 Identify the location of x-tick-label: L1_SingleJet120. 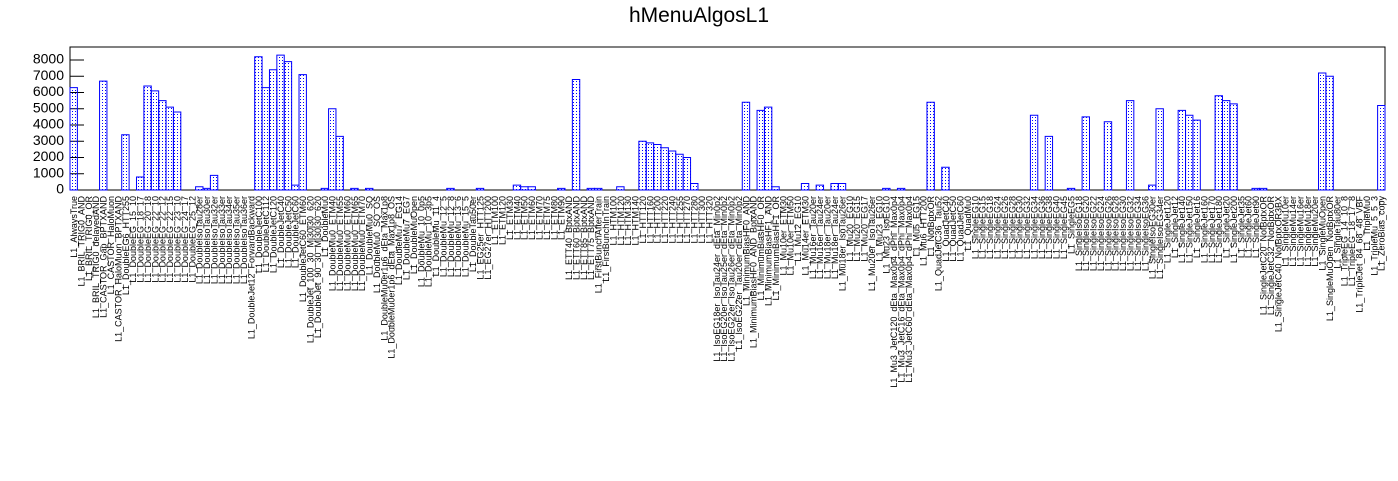
(1167, 229).